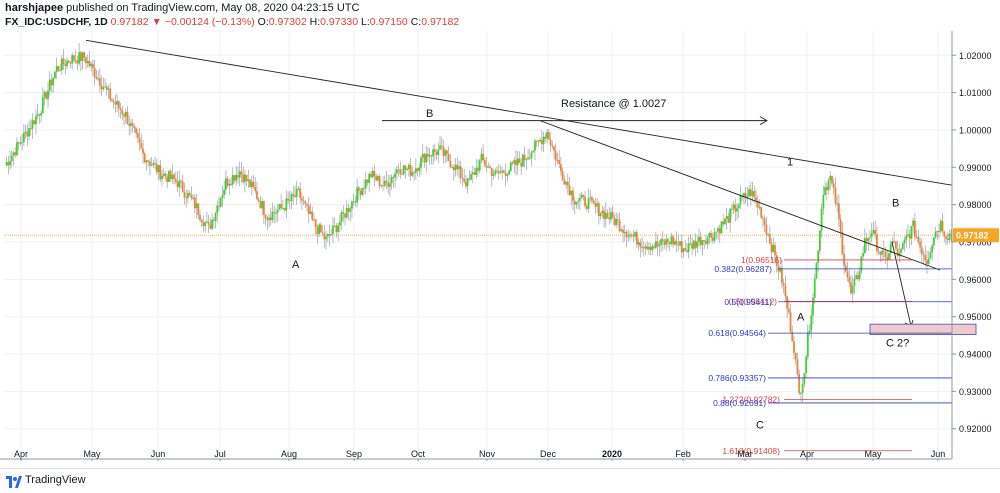 This screenshot has height=493, width=1000. Describe the element at coordinates (354, 454) in the screenshot. I see `time-tick-label: Sep` at that location.